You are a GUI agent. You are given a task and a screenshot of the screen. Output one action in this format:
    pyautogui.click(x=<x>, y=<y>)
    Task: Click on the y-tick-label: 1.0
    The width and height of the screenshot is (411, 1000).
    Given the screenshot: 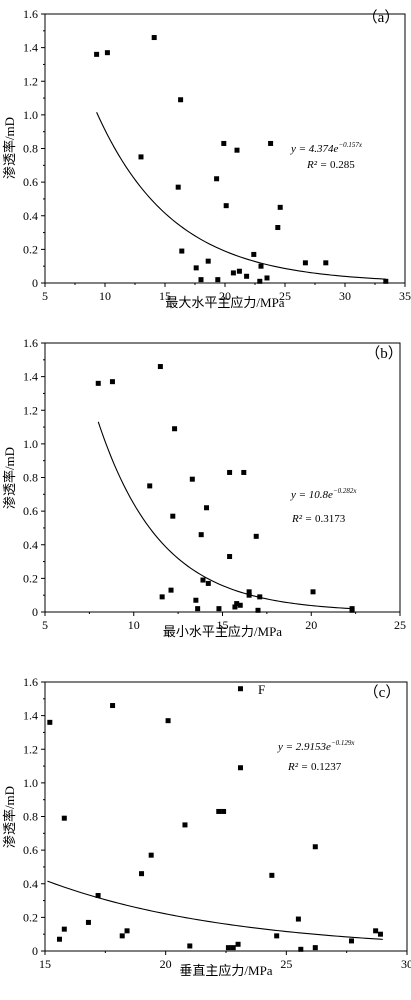 What is the action you would take?
    pyautogui.click(x=30, y=783)
    